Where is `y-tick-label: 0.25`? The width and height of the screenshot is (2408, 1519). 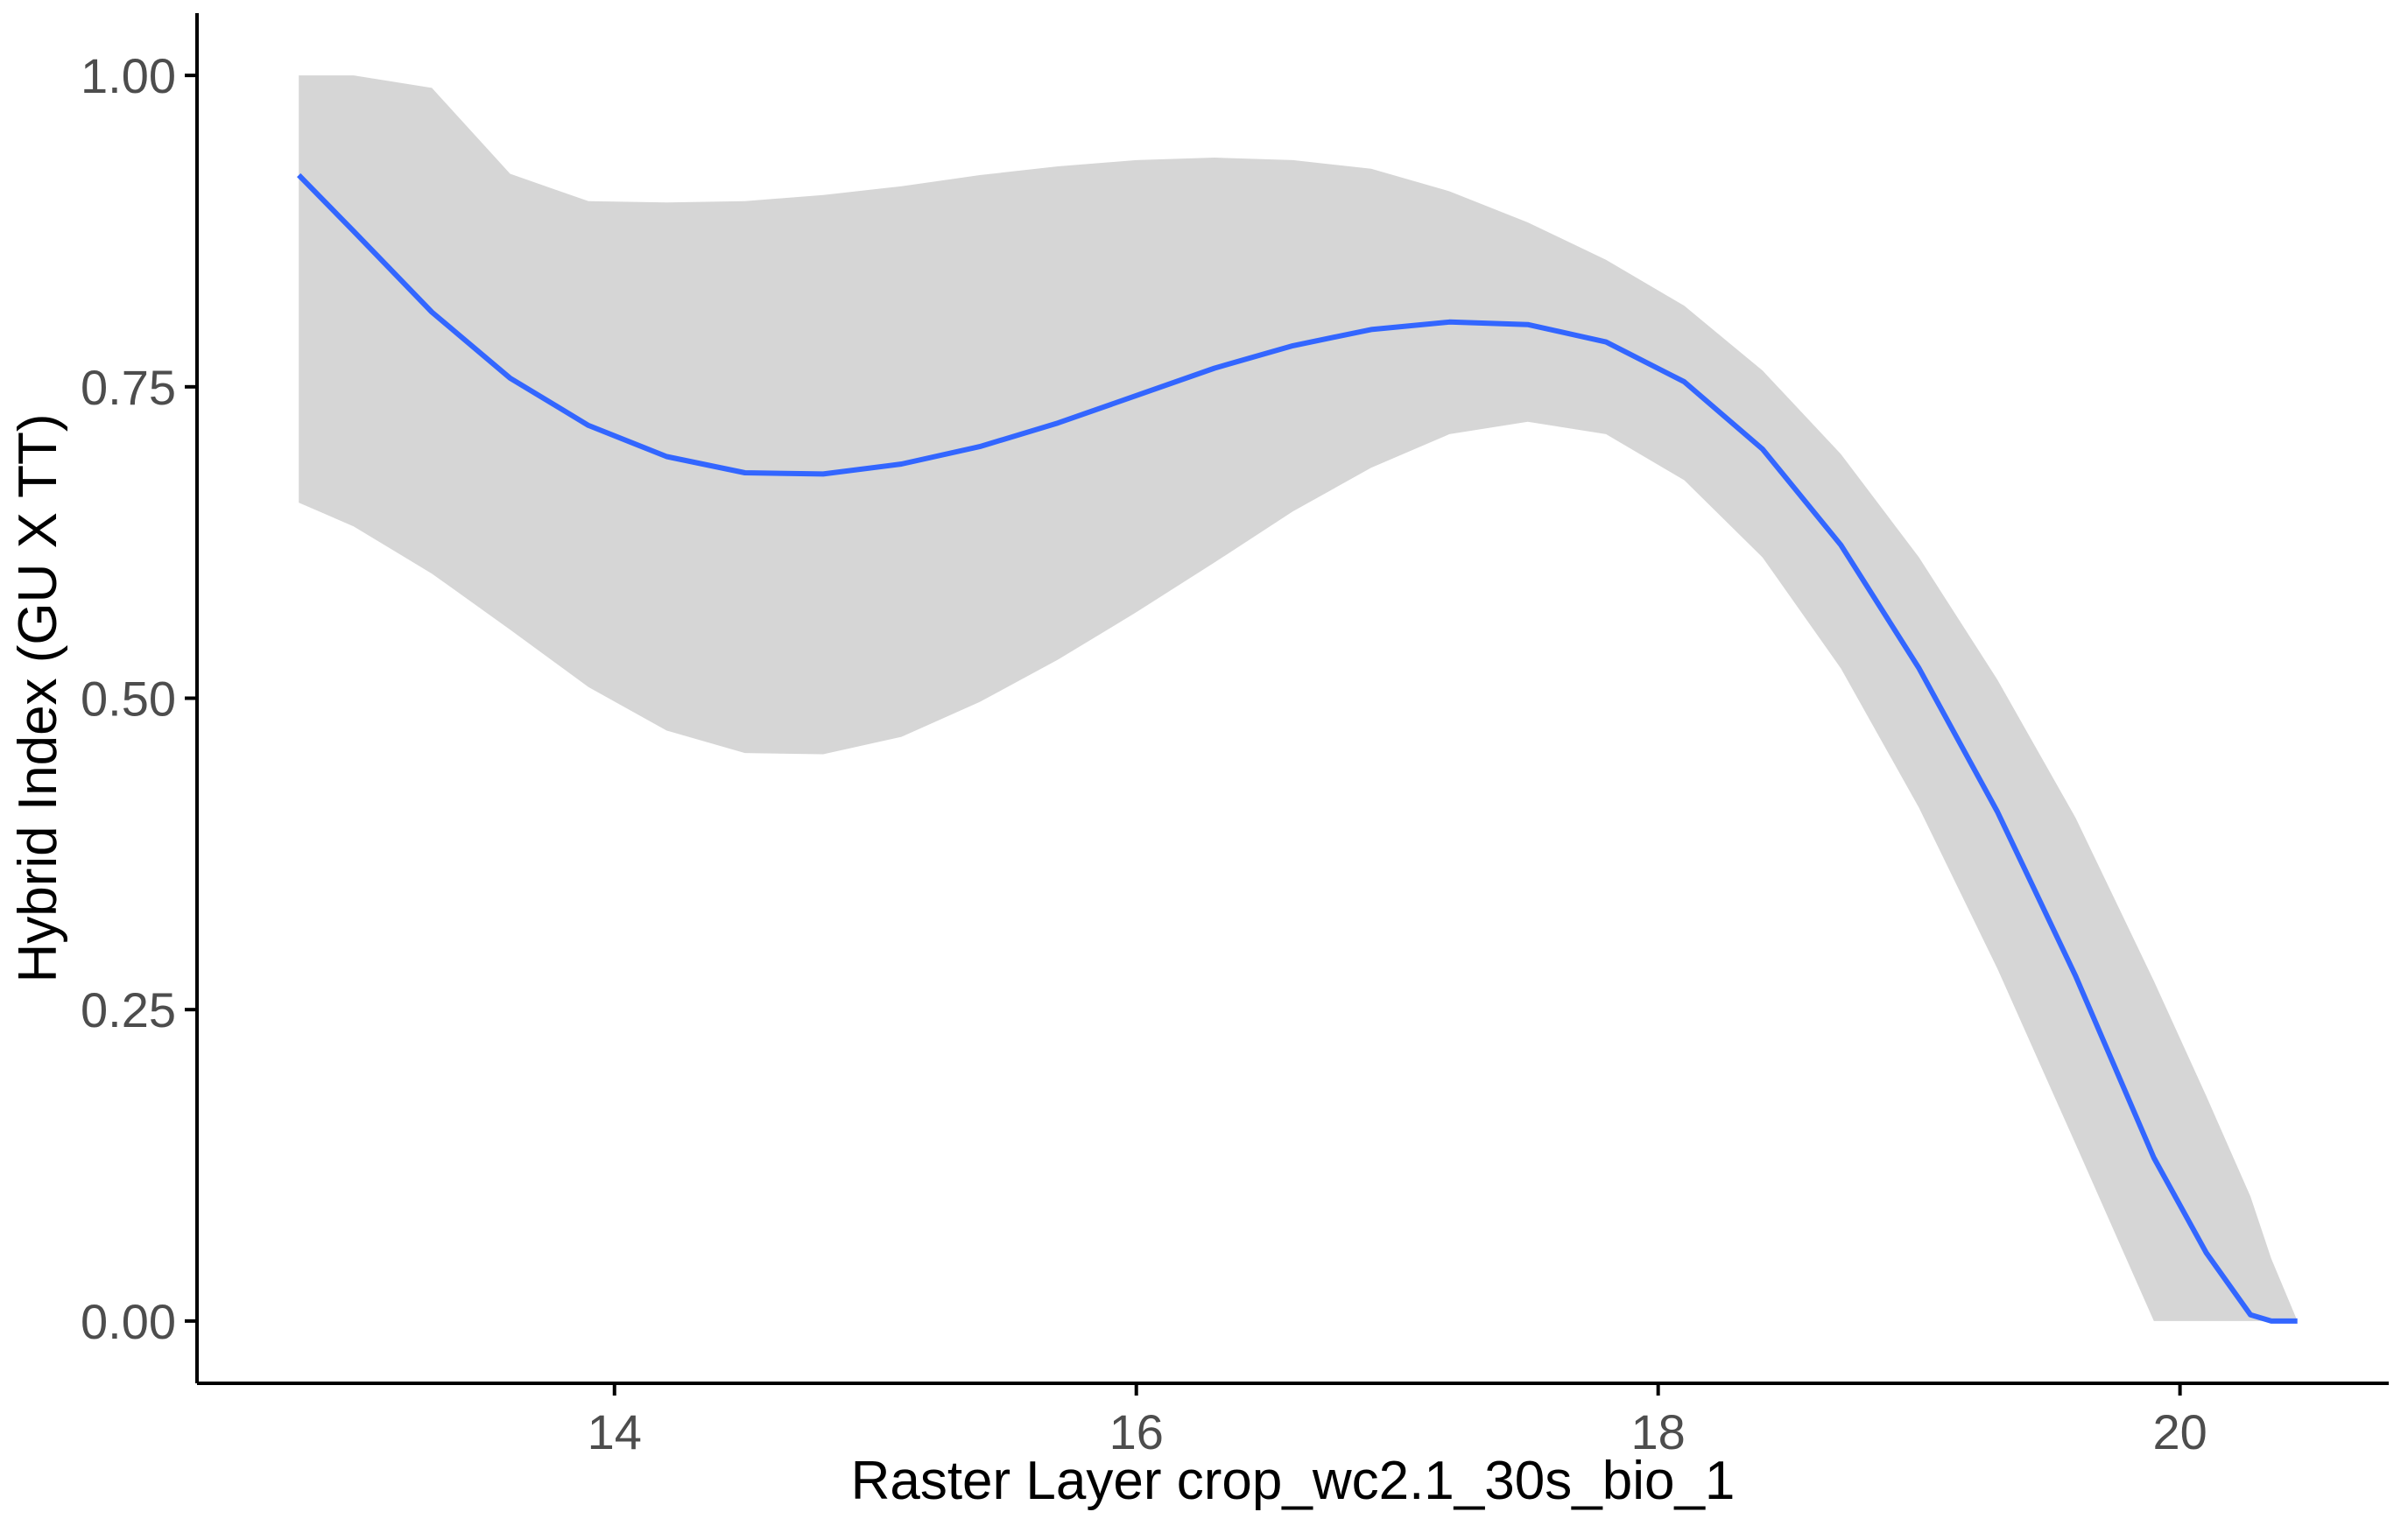
y-tick-label: 0.25 is located at coordinates (128, 1010).